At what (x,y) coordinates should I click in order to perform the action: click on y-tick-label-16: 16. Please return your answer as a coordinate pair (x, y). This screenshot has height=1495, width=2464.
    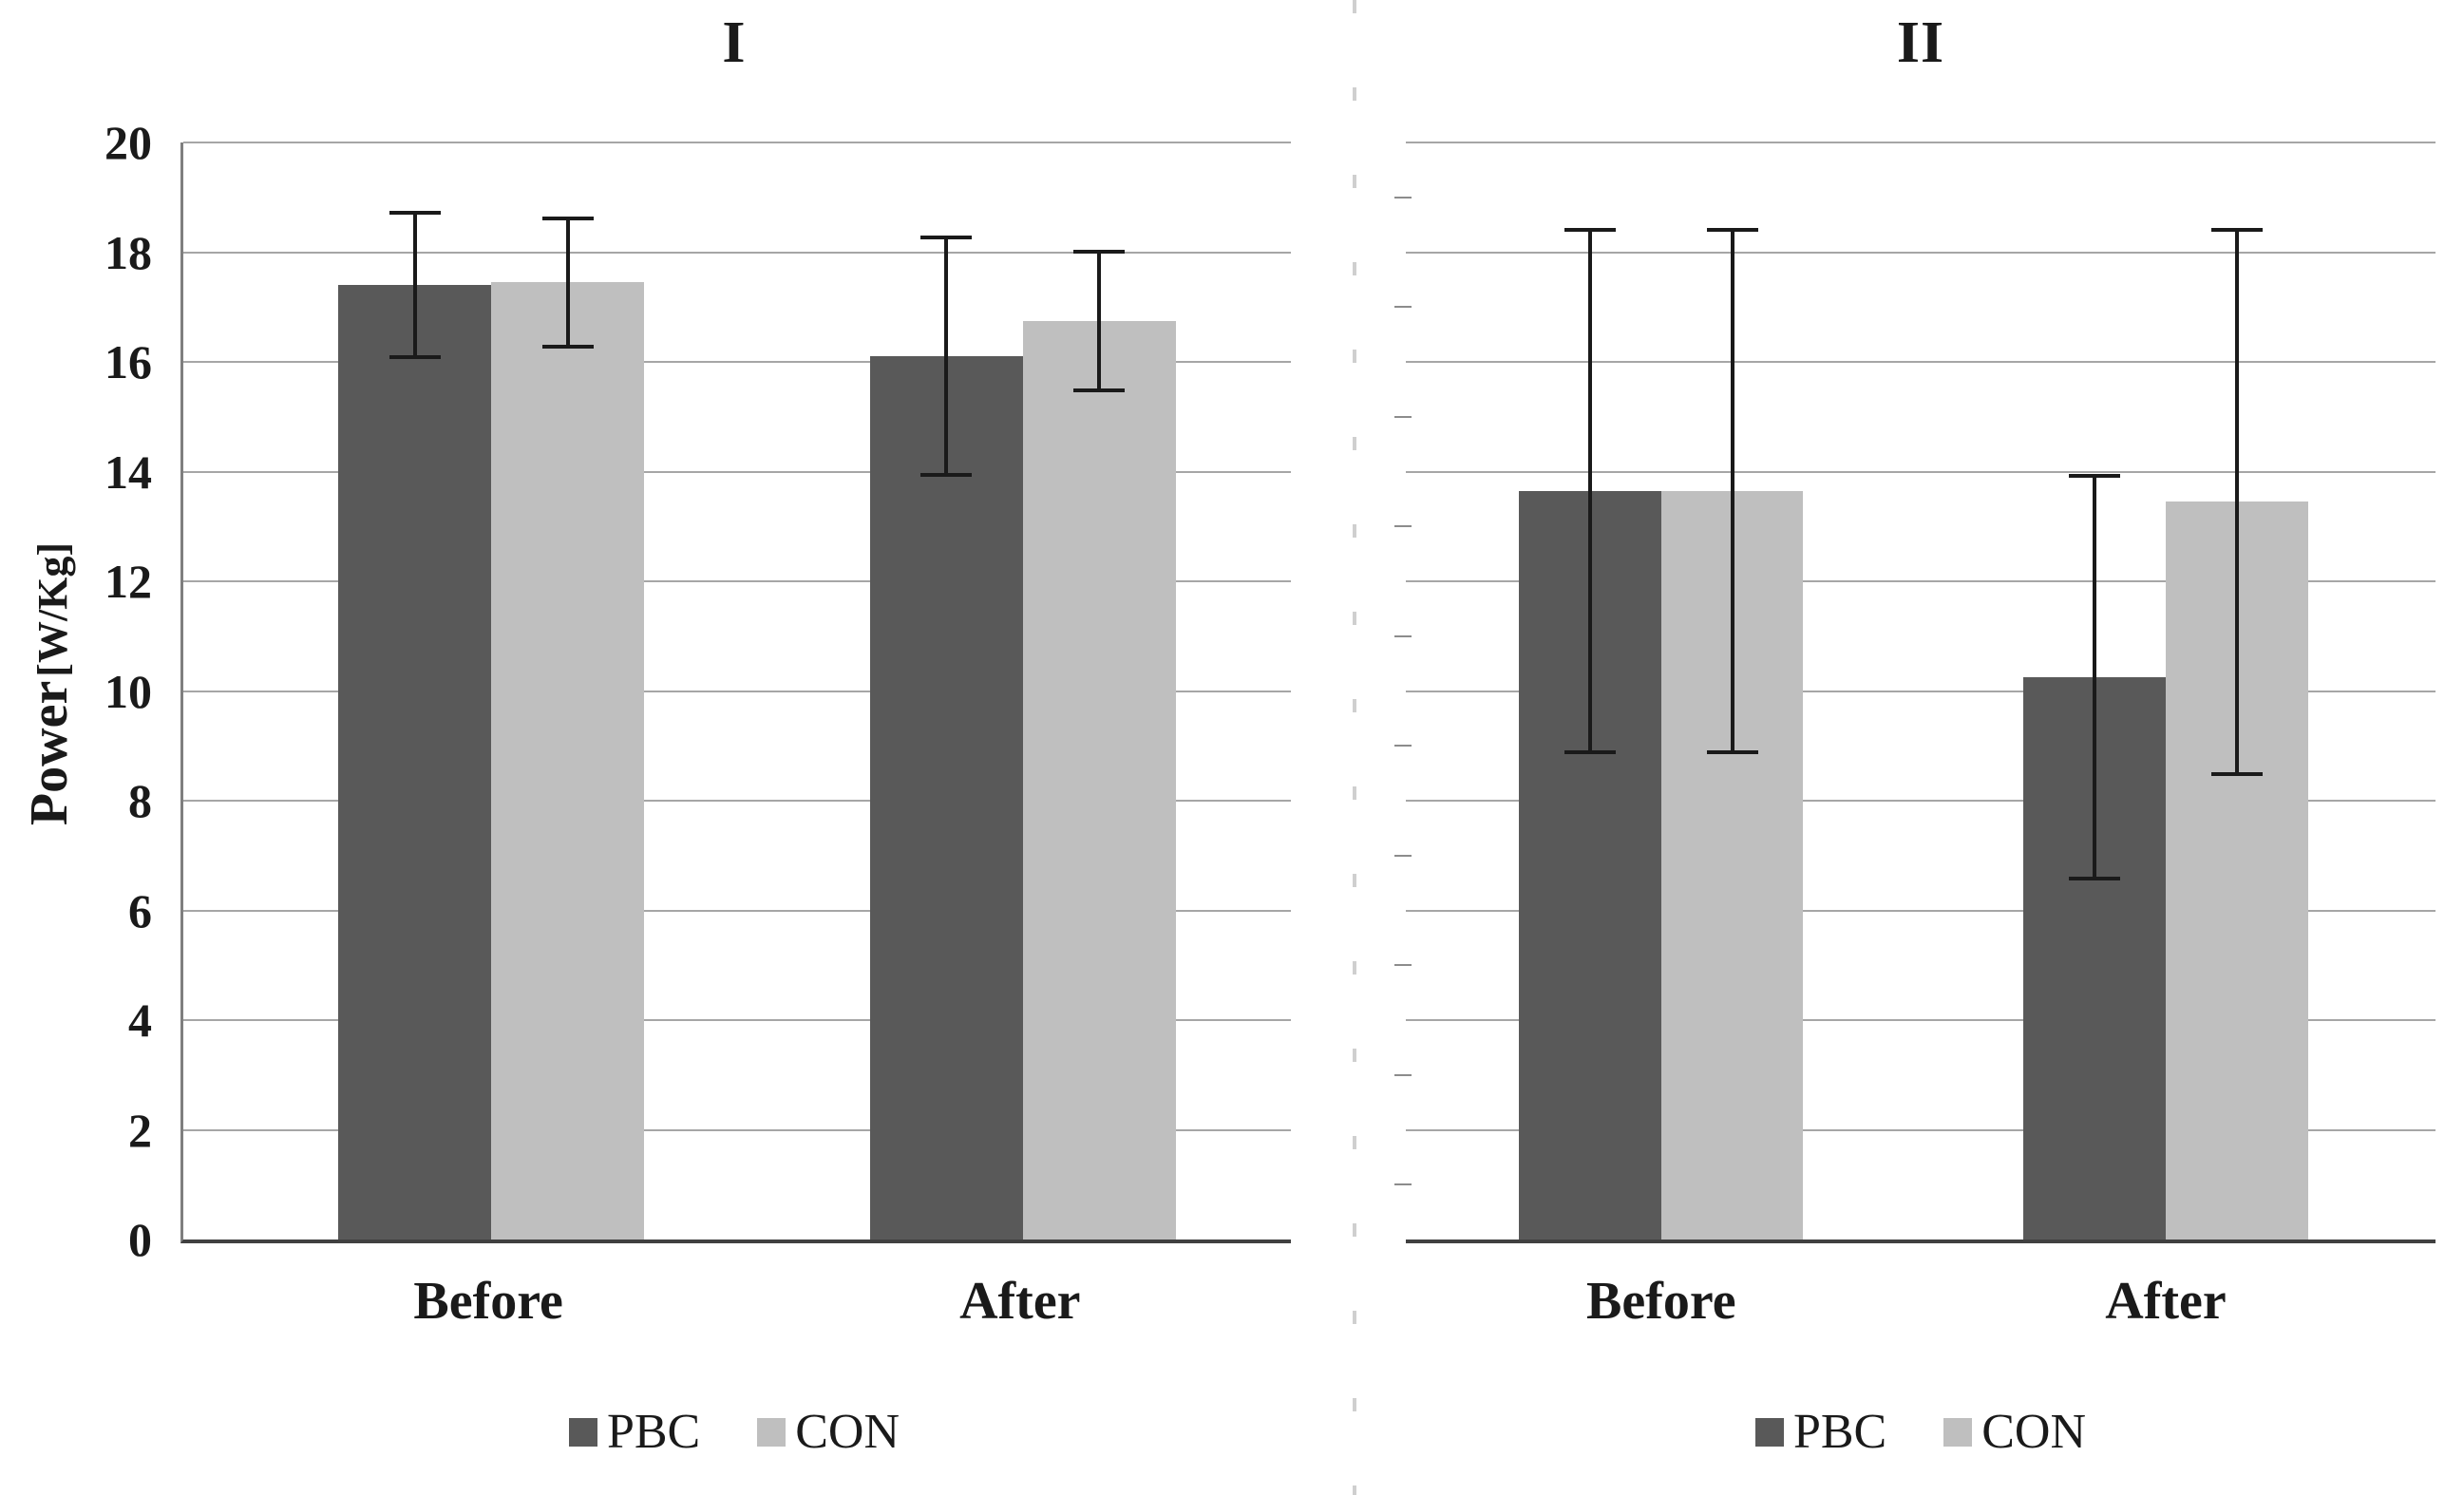
    Looking at the image, I should click on (128, 362).